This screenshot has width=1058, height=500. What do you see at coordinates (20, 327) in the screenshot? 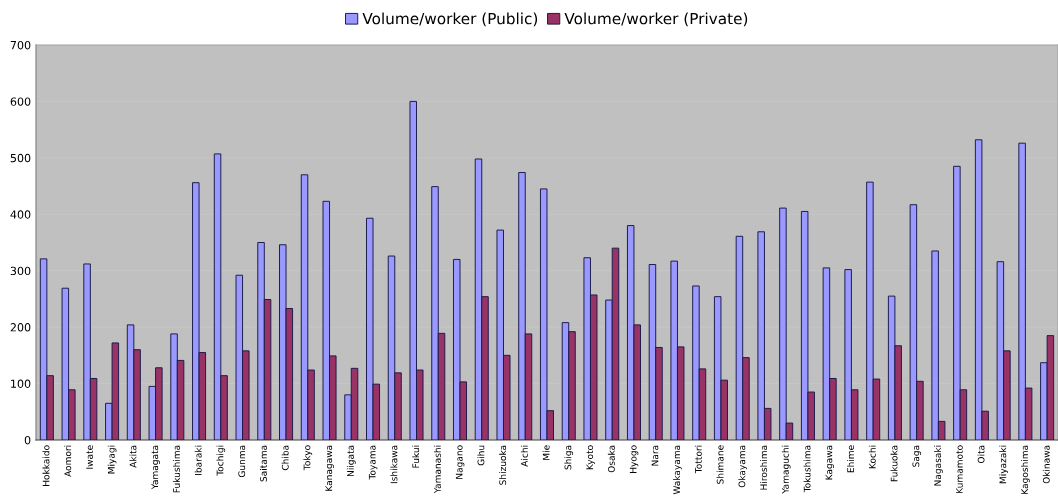
I see `y-tick-label: 200` at bounding box center [20, 327].